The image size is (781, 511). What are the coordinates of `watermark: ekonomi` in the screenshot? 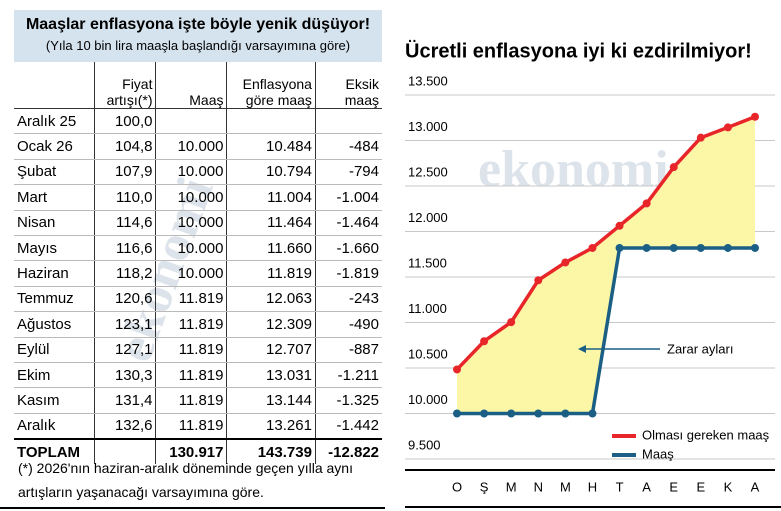 It's located at (573, 169).